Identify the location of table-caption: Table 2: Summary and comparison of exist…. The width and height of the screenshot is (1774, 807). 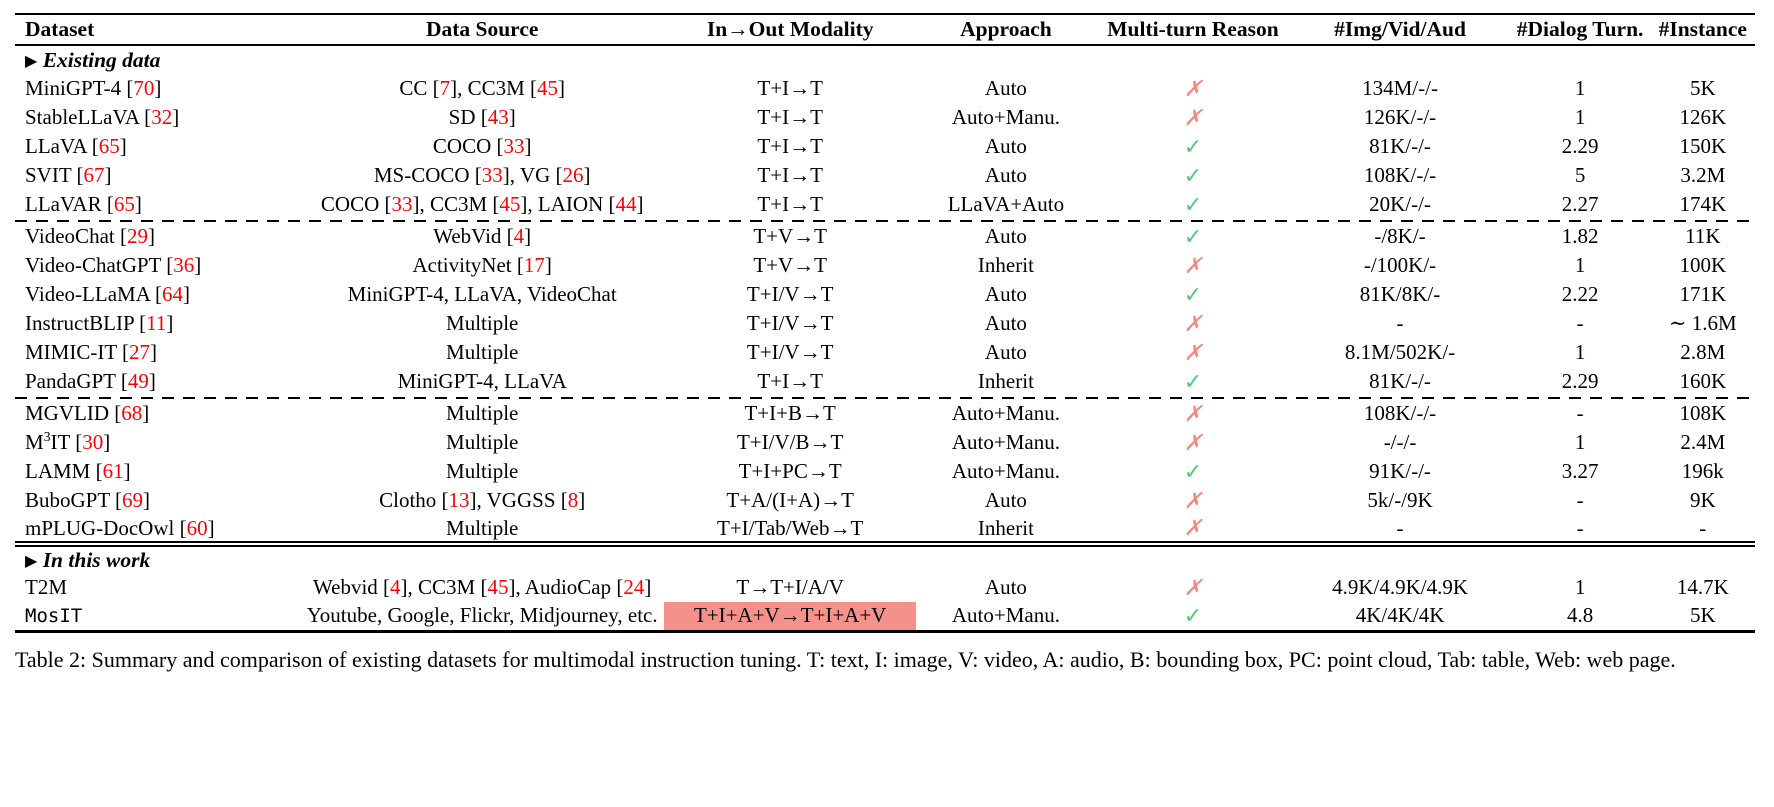
(845, 659).